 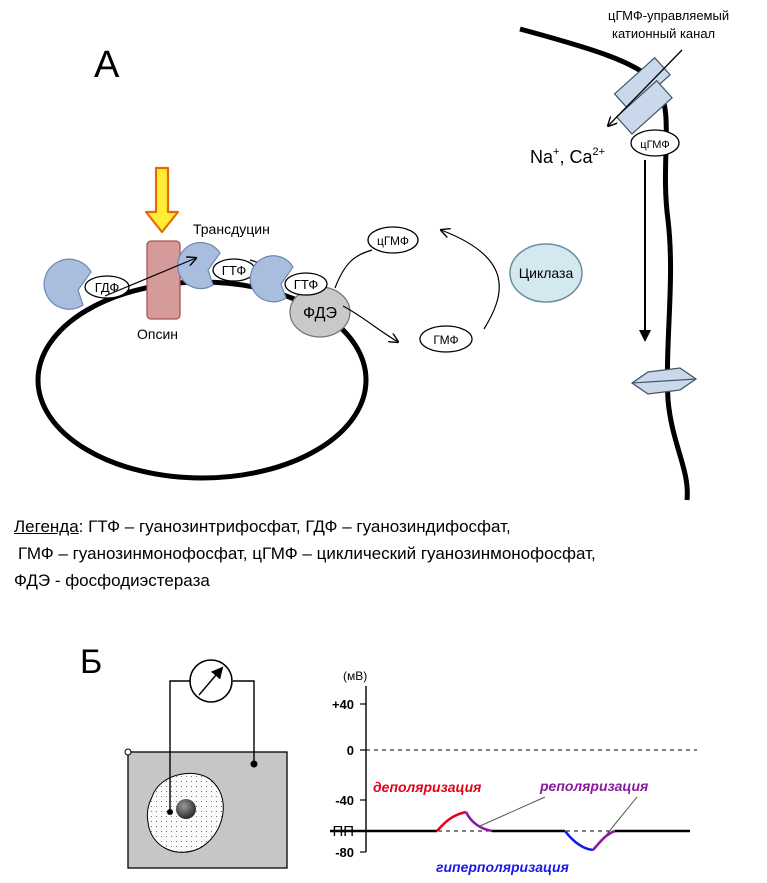 What do you see at coordinates (604, 263) in the screenshot?
I see `plasma-membrane` at bounding box center [604, 263].